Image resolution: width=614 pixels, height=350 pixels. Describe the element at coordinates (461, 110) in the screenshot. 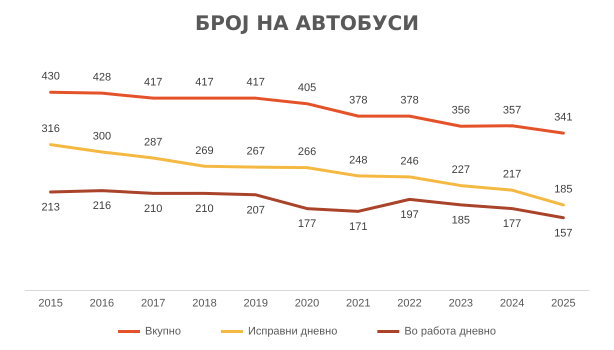

I see `data-label: 356` at that location.